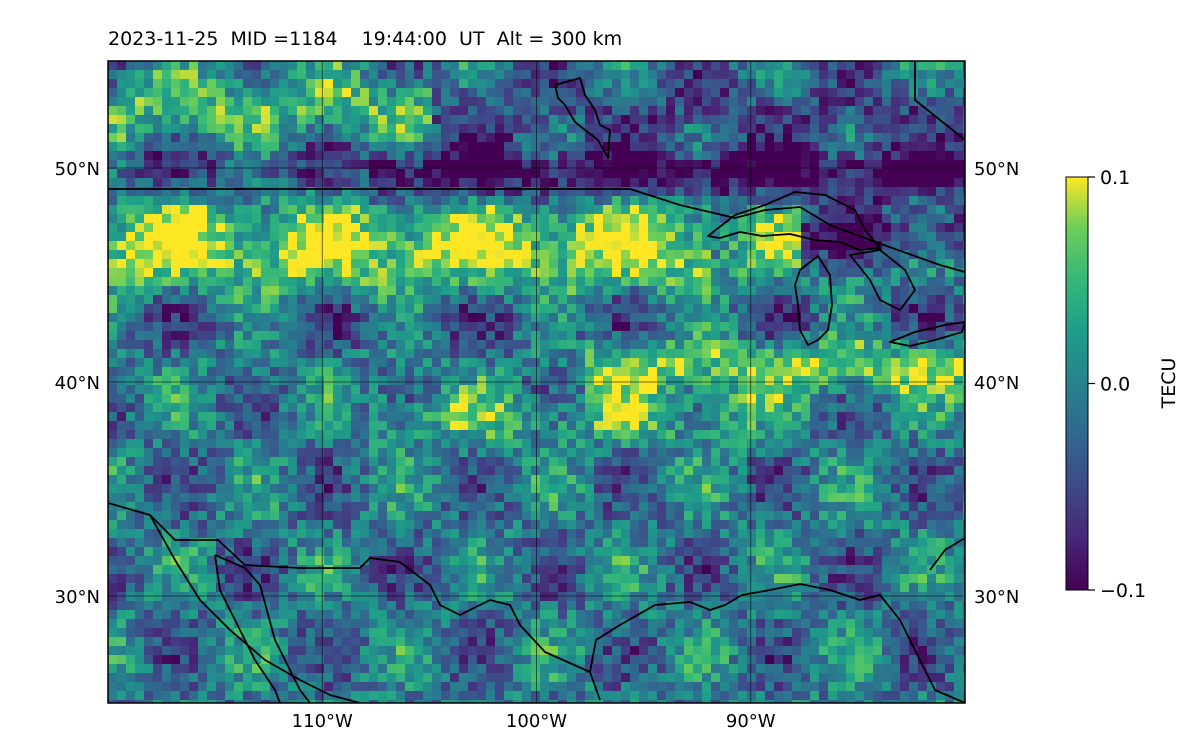  I want to click on lat-tick-label-left: 40°N, so click(77, 383).